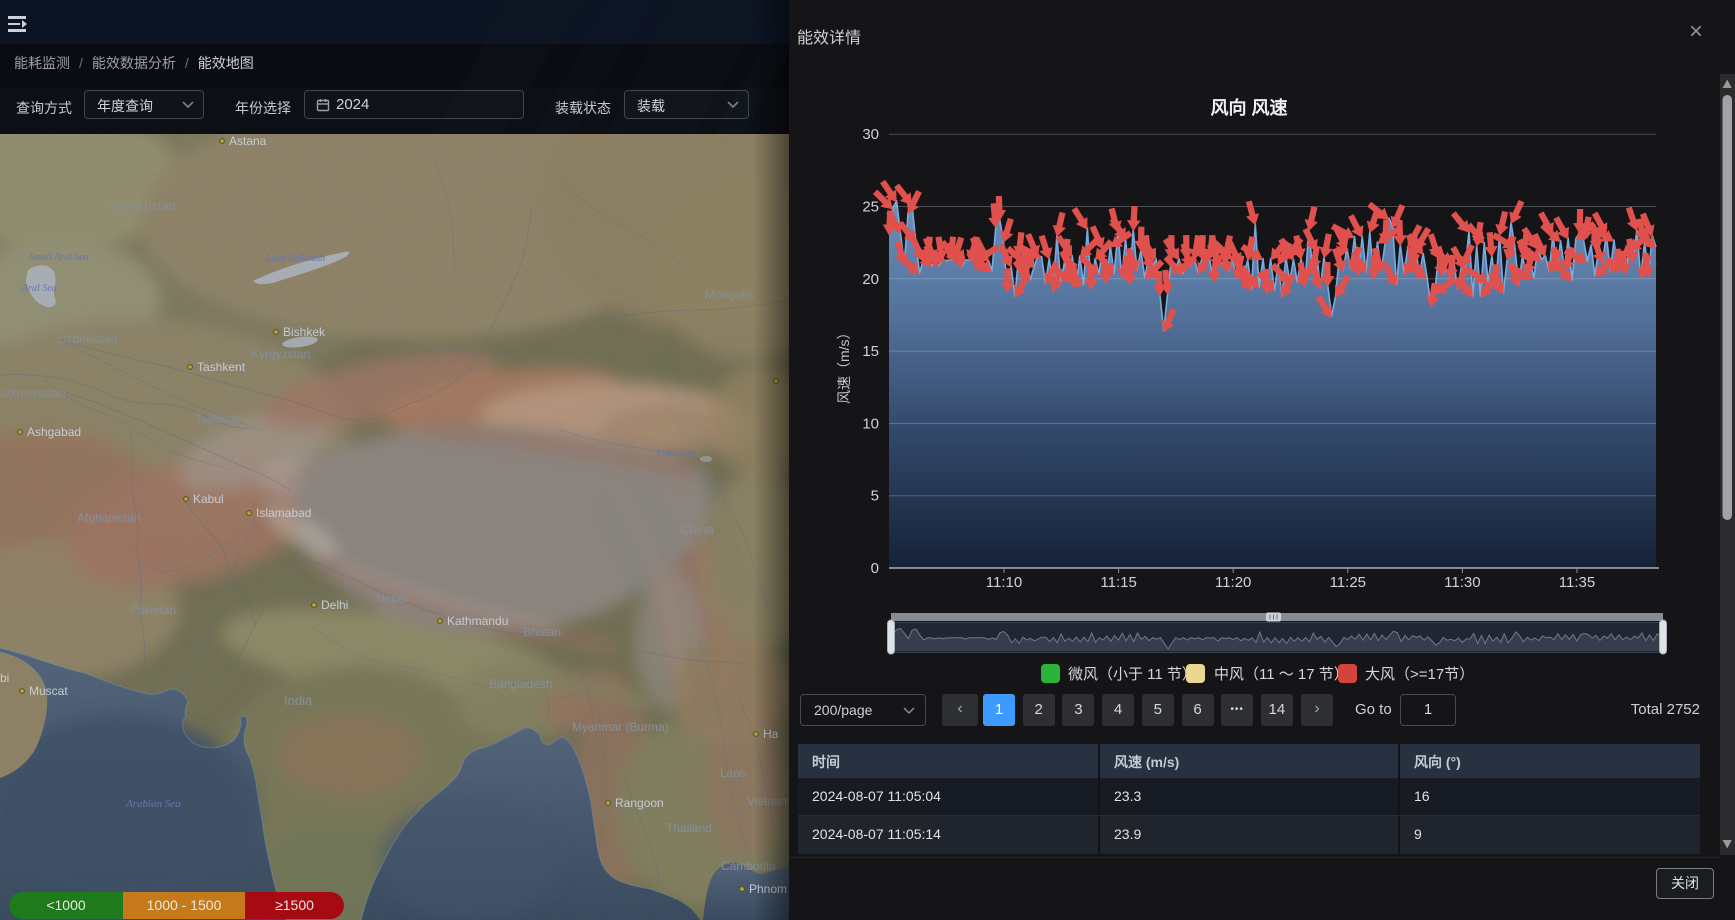  I want to click on svg-text: bi, so click(4, 678).